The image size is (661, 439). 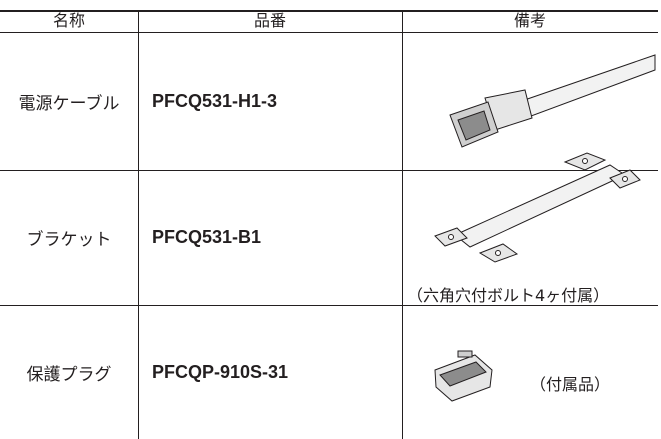 I want to click on cap-illustration, so click(x=463, y=376).